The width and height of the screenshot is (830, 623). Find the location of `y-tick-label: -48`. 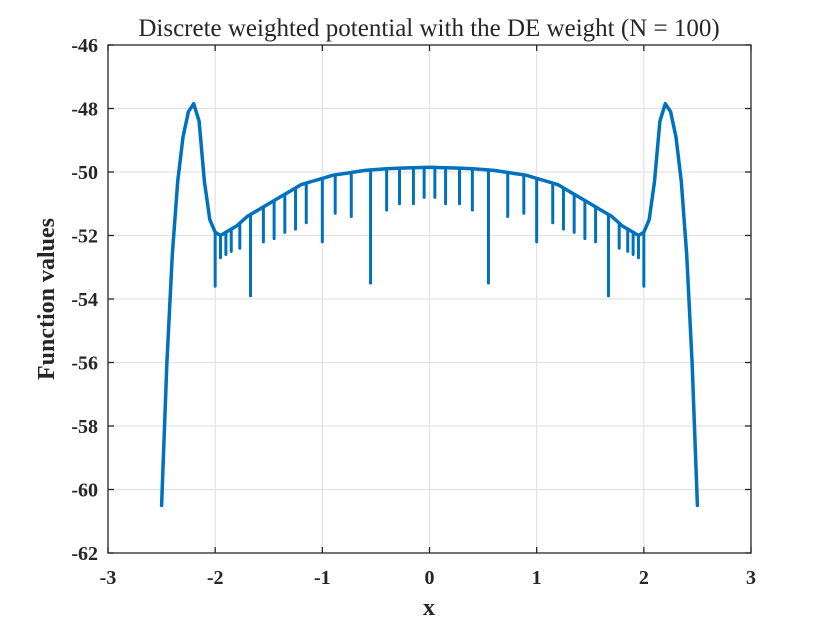

y-tick-label: -48 is located at coordinates (84, 110).